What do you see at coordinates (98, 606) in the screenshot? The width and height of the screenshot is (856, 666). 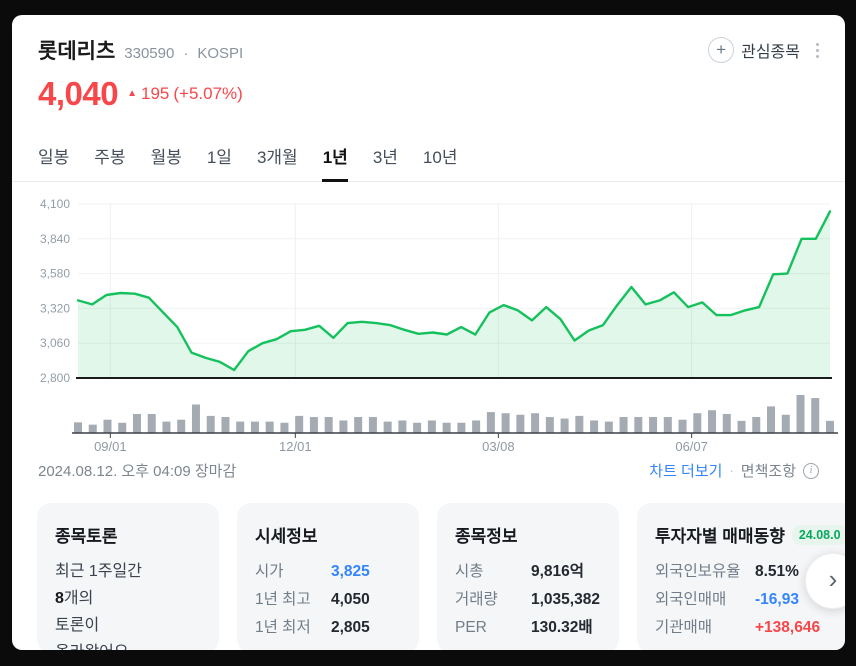 I see `discussion-summary: 최근 1주일간 8개의 토론이 올라왔어요` at bounding box center [98, 606].